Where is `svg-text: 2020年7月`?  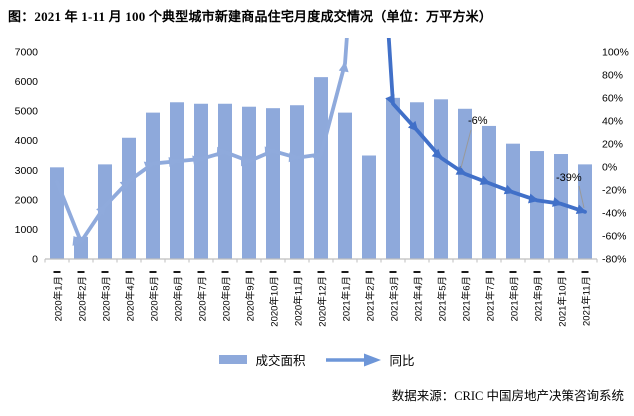
svg-text: 2020年7月 is located at coordinates (203, 298).